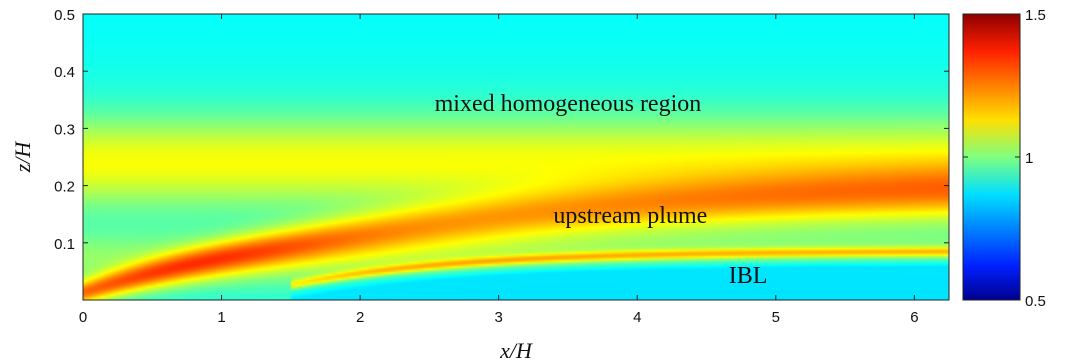 Image resolution: width=1070 pixels, height=364 pixels. What do you see at coordinates (516, 350) in the screenshot?
I see `x-axis-label: x/H` at bounding box center [516, 350].